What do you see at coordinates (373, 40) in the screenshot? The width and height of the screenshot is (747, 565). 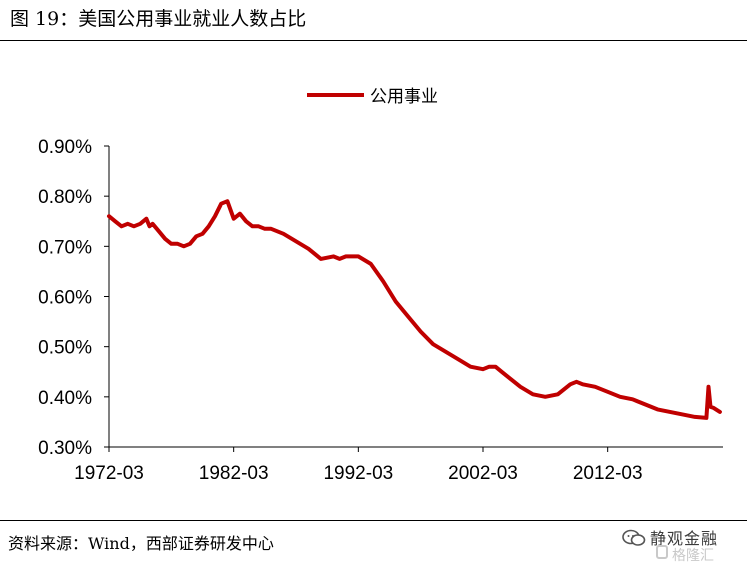 I see `title-divider` at bounding box center [373, 40].